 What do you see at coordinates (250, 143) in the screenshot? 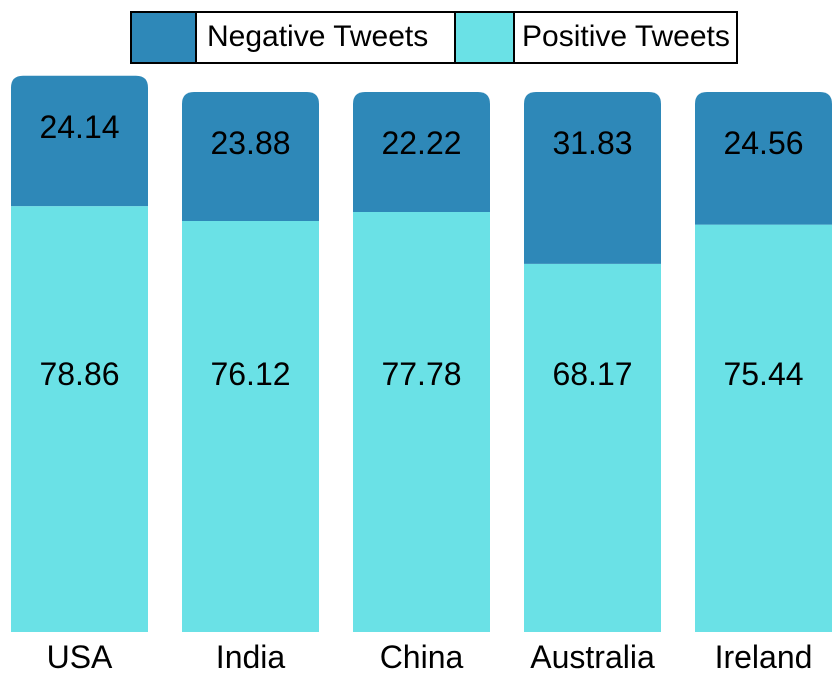
I see `value-label-negative-india: 23.88` at bounding box center [250, 143].